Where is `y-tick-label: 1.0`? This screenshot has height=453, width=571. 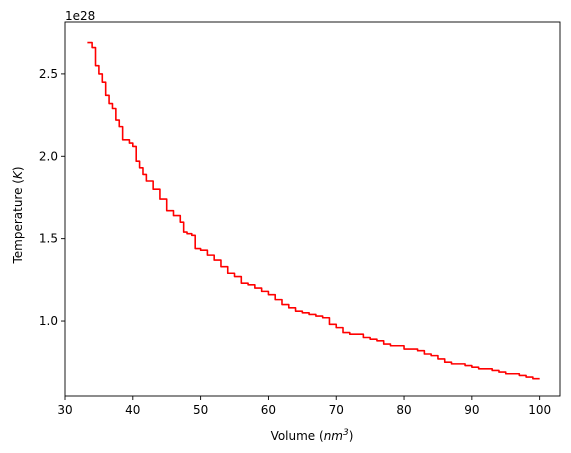
y-tick-label: 1.0 is located at coordinates (48, 321).